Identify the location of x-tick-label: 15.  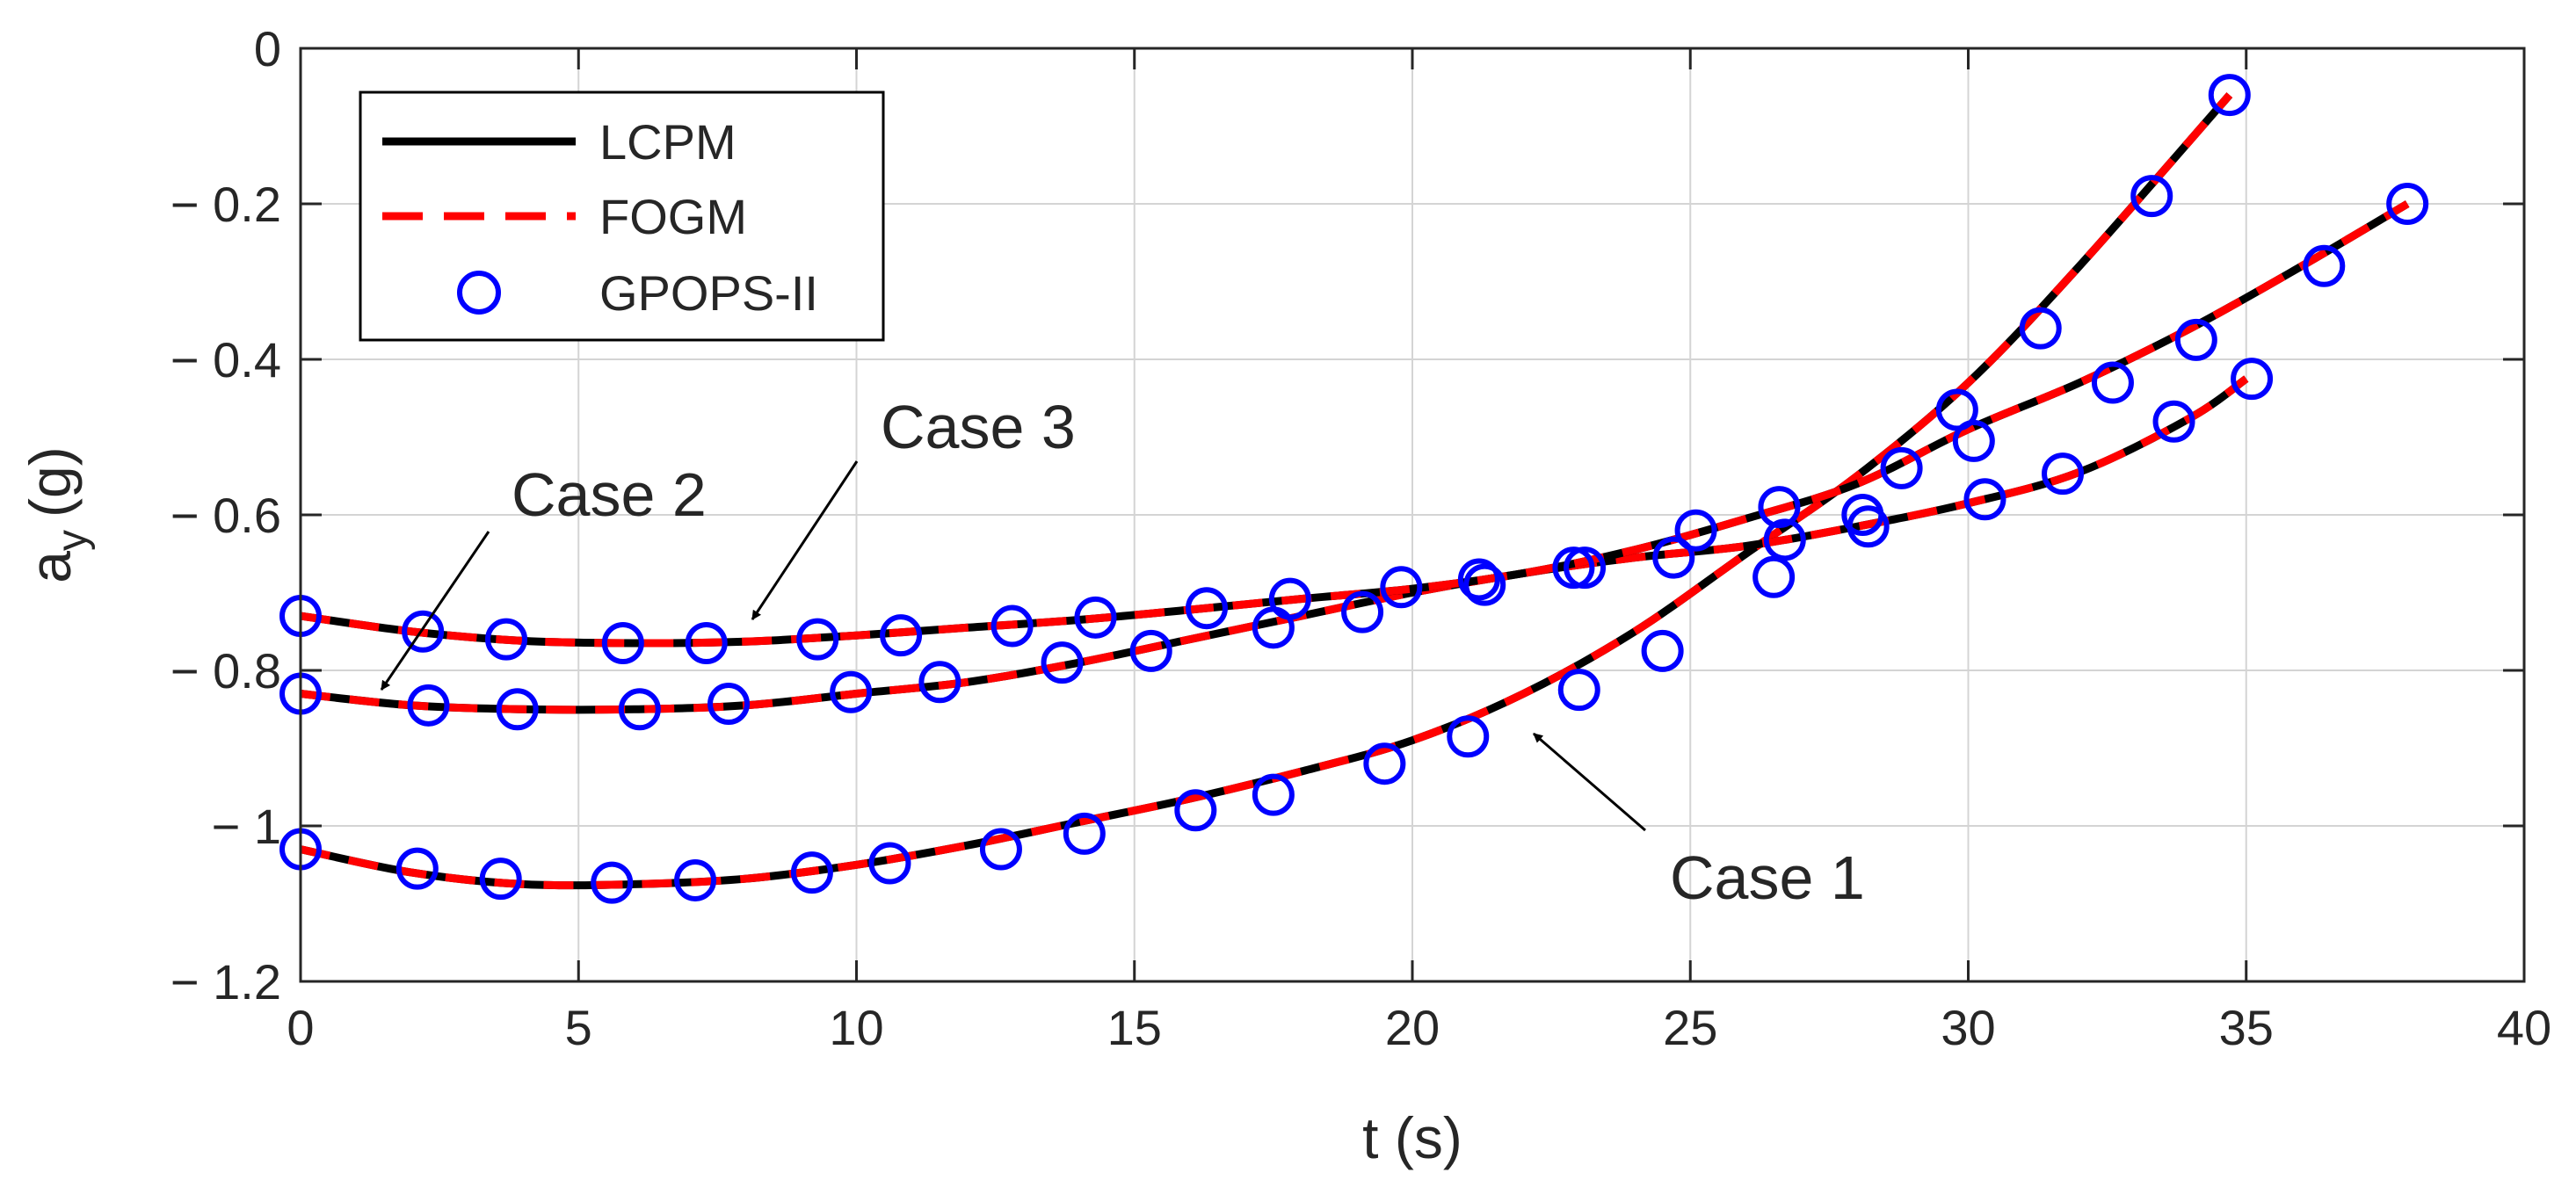
(1134, 1027).